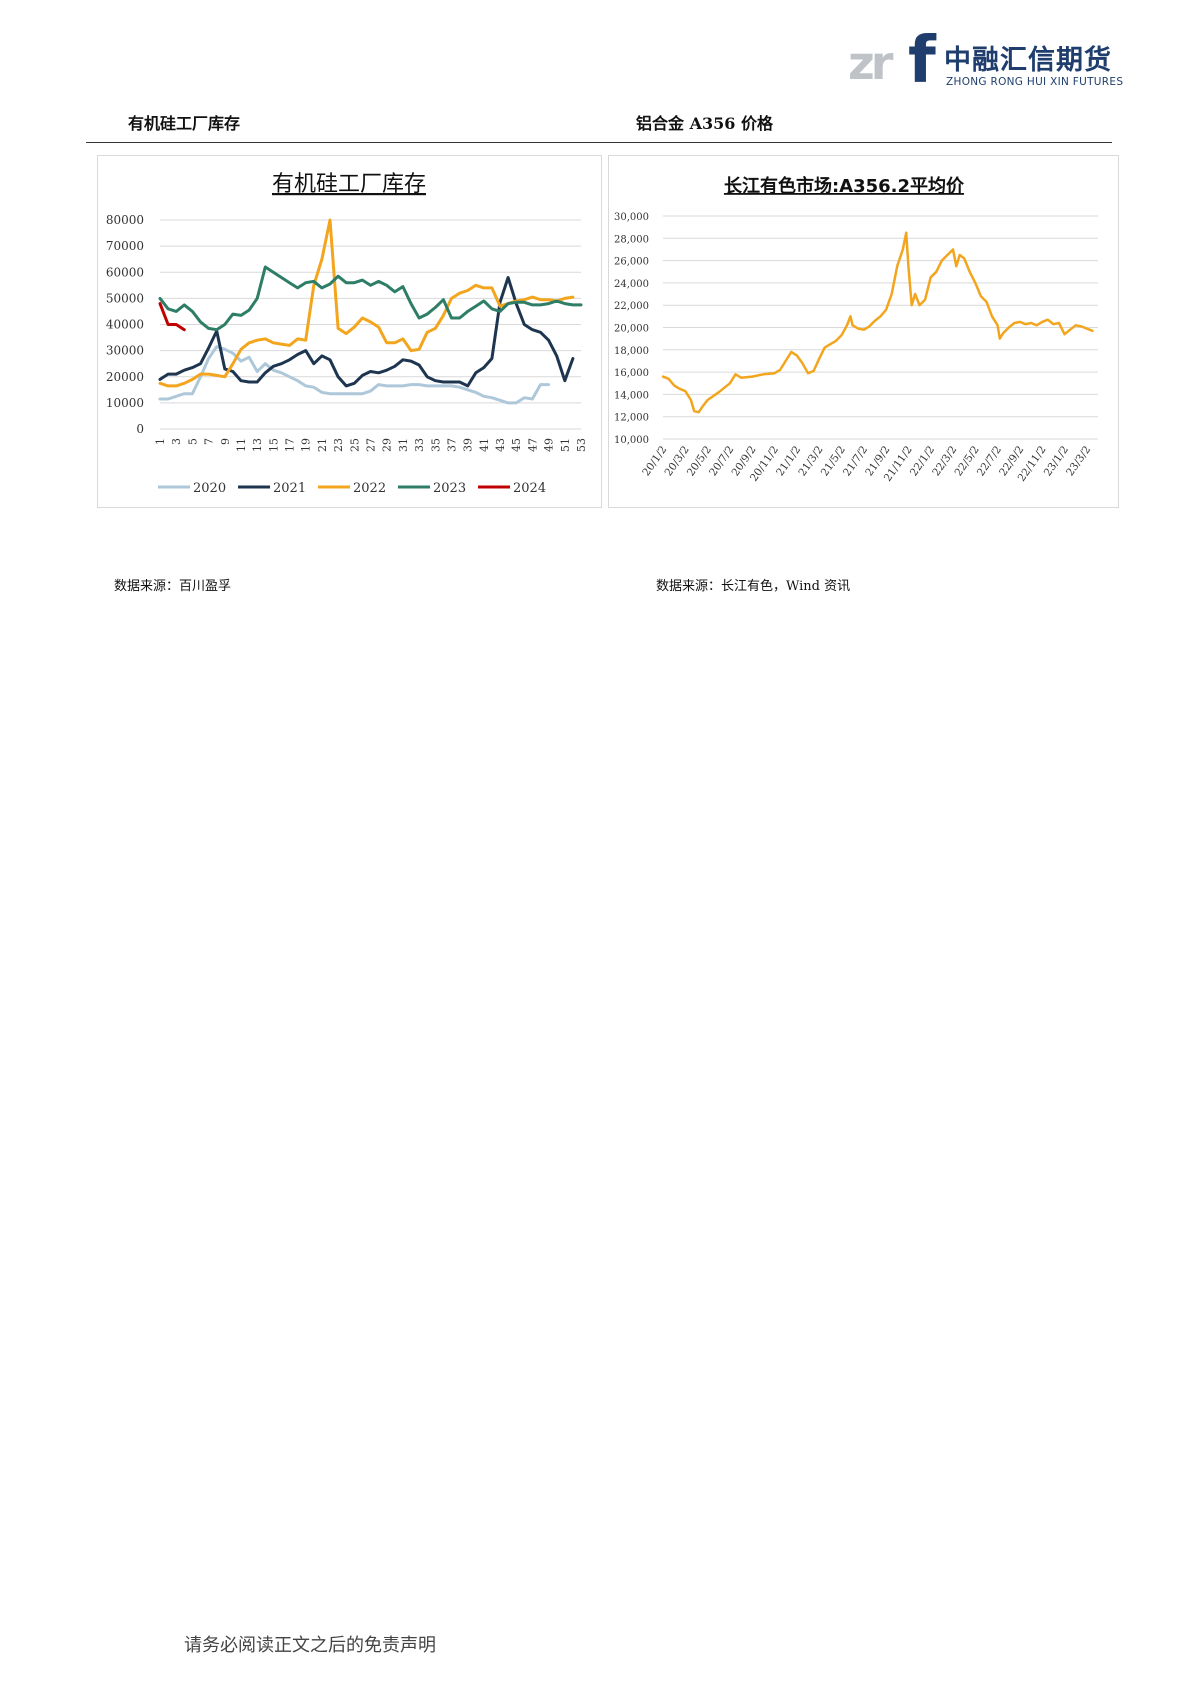 This screenshot has height=1683, width=1190. Describe the element at coordinates (241, 445) in the screenshot. I see `x-tick-label: 11` at that location.